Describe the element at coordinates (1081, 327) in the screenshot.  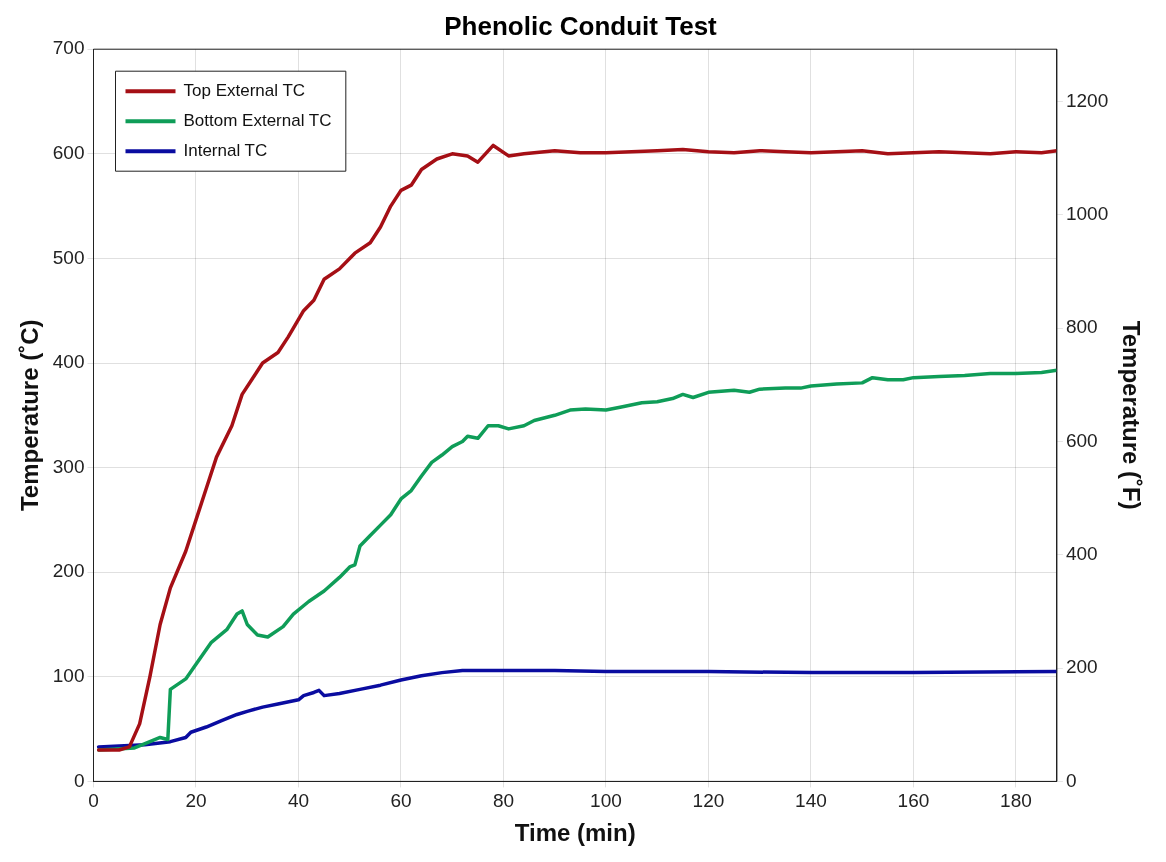
I see `y2-tick-label: 800` at that location.